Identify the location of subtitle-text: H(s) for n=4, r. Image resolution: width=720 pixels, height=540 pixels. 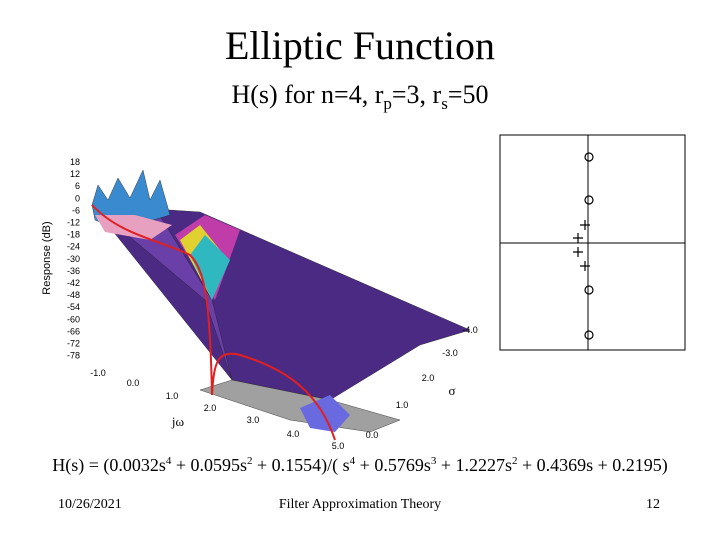
(307, 94).